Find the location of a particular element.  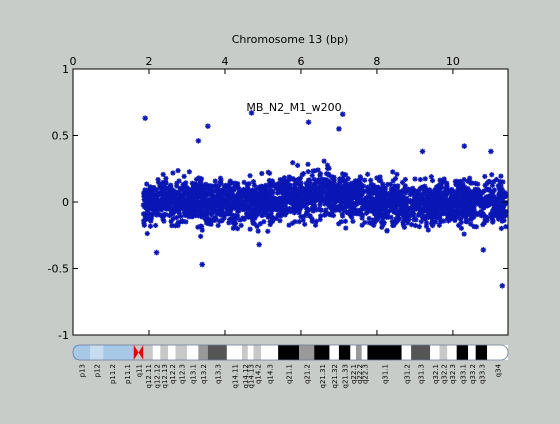

band-label: q32.3 is located at coordinates (453, 374).